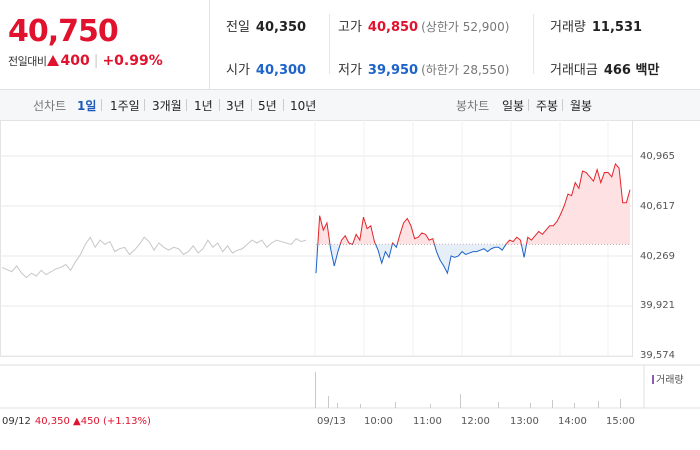 The width and height of the screenshot is (700, 450). I want to click on up-area, so click(473, 204).